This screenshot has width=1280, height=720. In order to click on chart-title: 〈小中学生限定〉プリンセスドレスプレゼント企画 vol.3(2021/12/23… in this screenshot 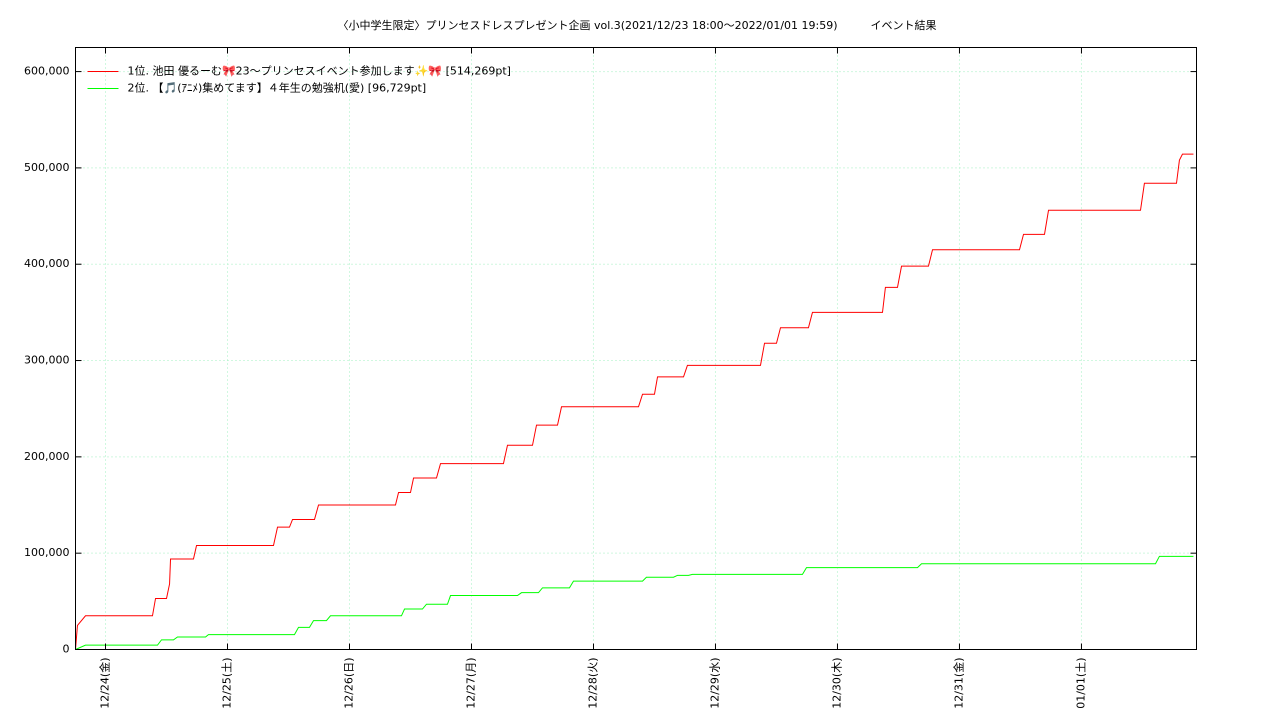, I will do `click(636, 25)`.